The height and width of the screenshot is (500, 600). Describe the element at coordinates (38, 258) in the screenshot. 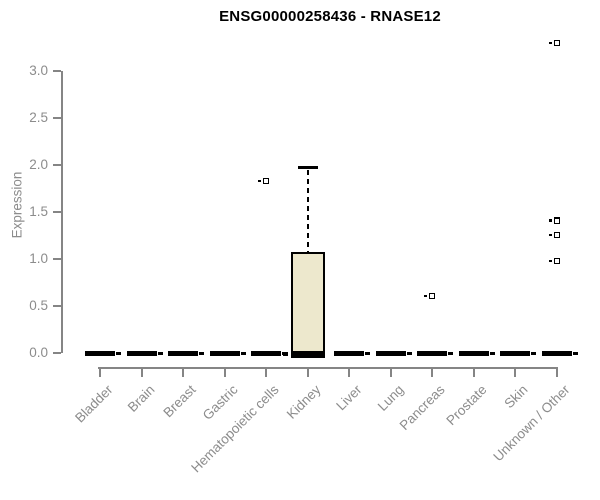

I see `y-tick-label: 1.0` at that location.